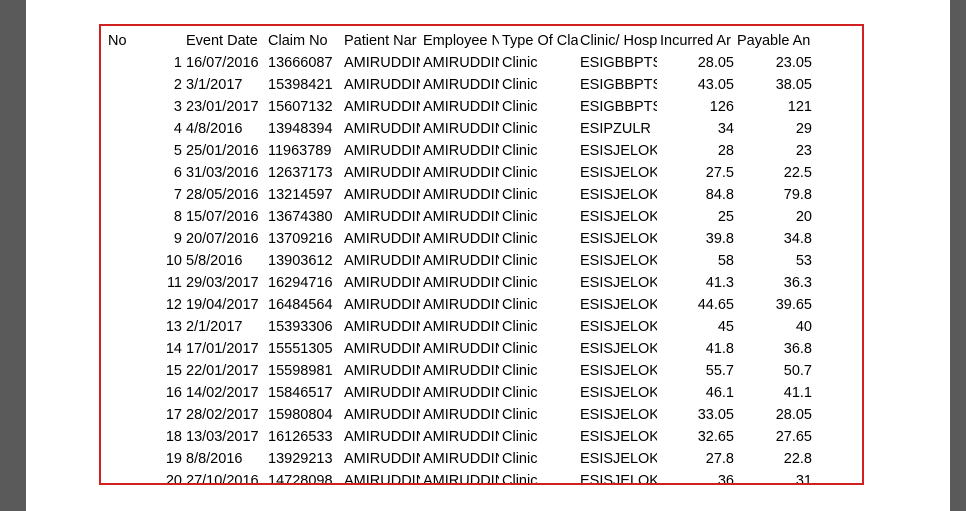 This screenshot has height=511, width=966. Describe the element at coordinates (799, 107) in the screenshot. I see `row-payable-amount: 121` at that location.